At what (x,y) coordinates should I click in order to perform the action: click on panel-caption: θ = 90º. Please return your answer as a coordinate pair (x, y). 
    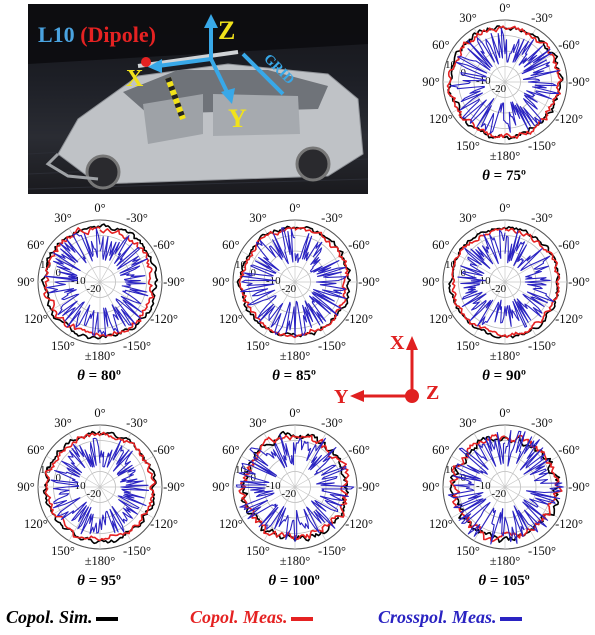
    Looking at the image, I should click on (504, 376).